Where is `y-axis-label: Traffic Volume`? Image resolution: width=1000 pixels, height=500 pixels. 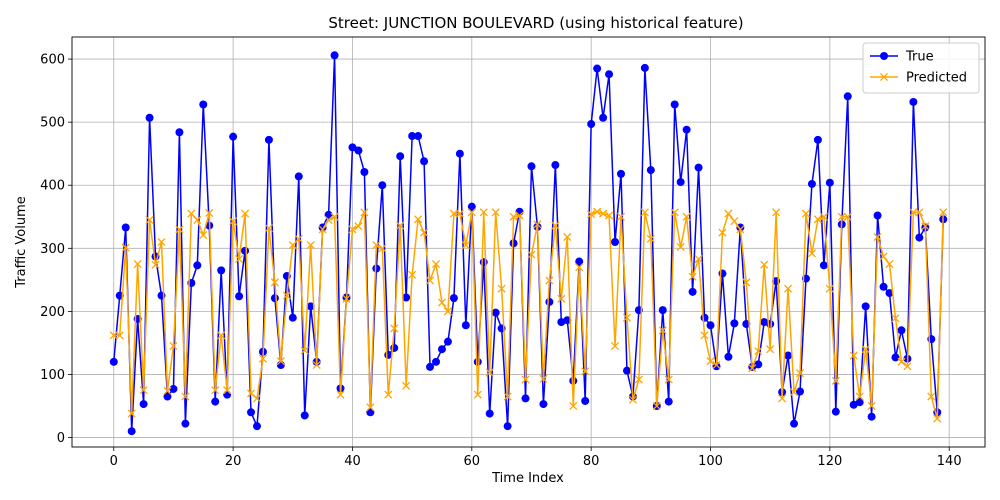
y-axis-label: Traffic Volume is located at coordinates (21, 242).